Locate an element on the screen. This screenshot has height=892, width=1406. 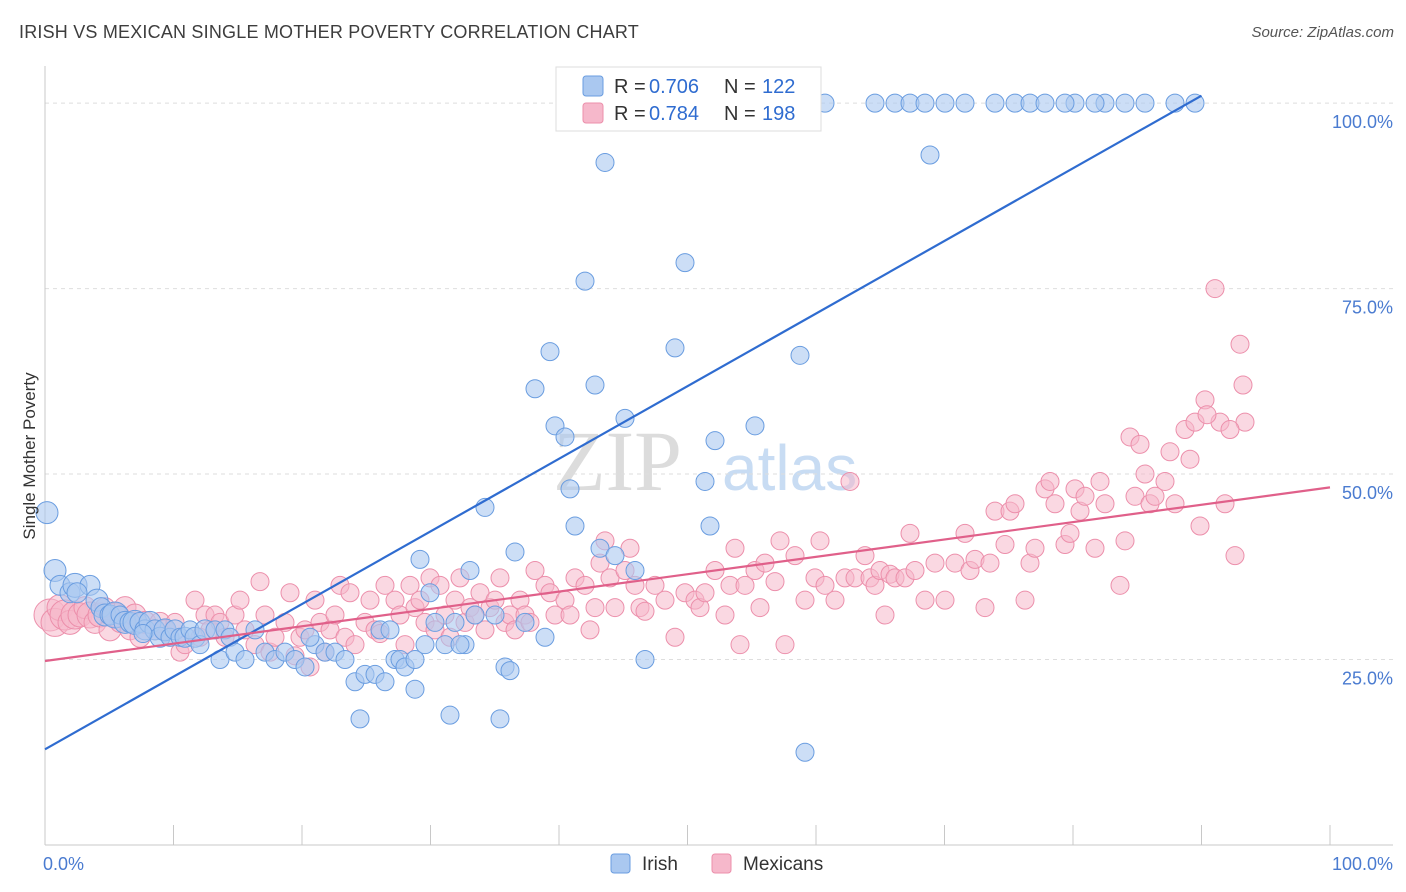
legend-mexicans-label: Mexicans is located at coordinates (783, 864).